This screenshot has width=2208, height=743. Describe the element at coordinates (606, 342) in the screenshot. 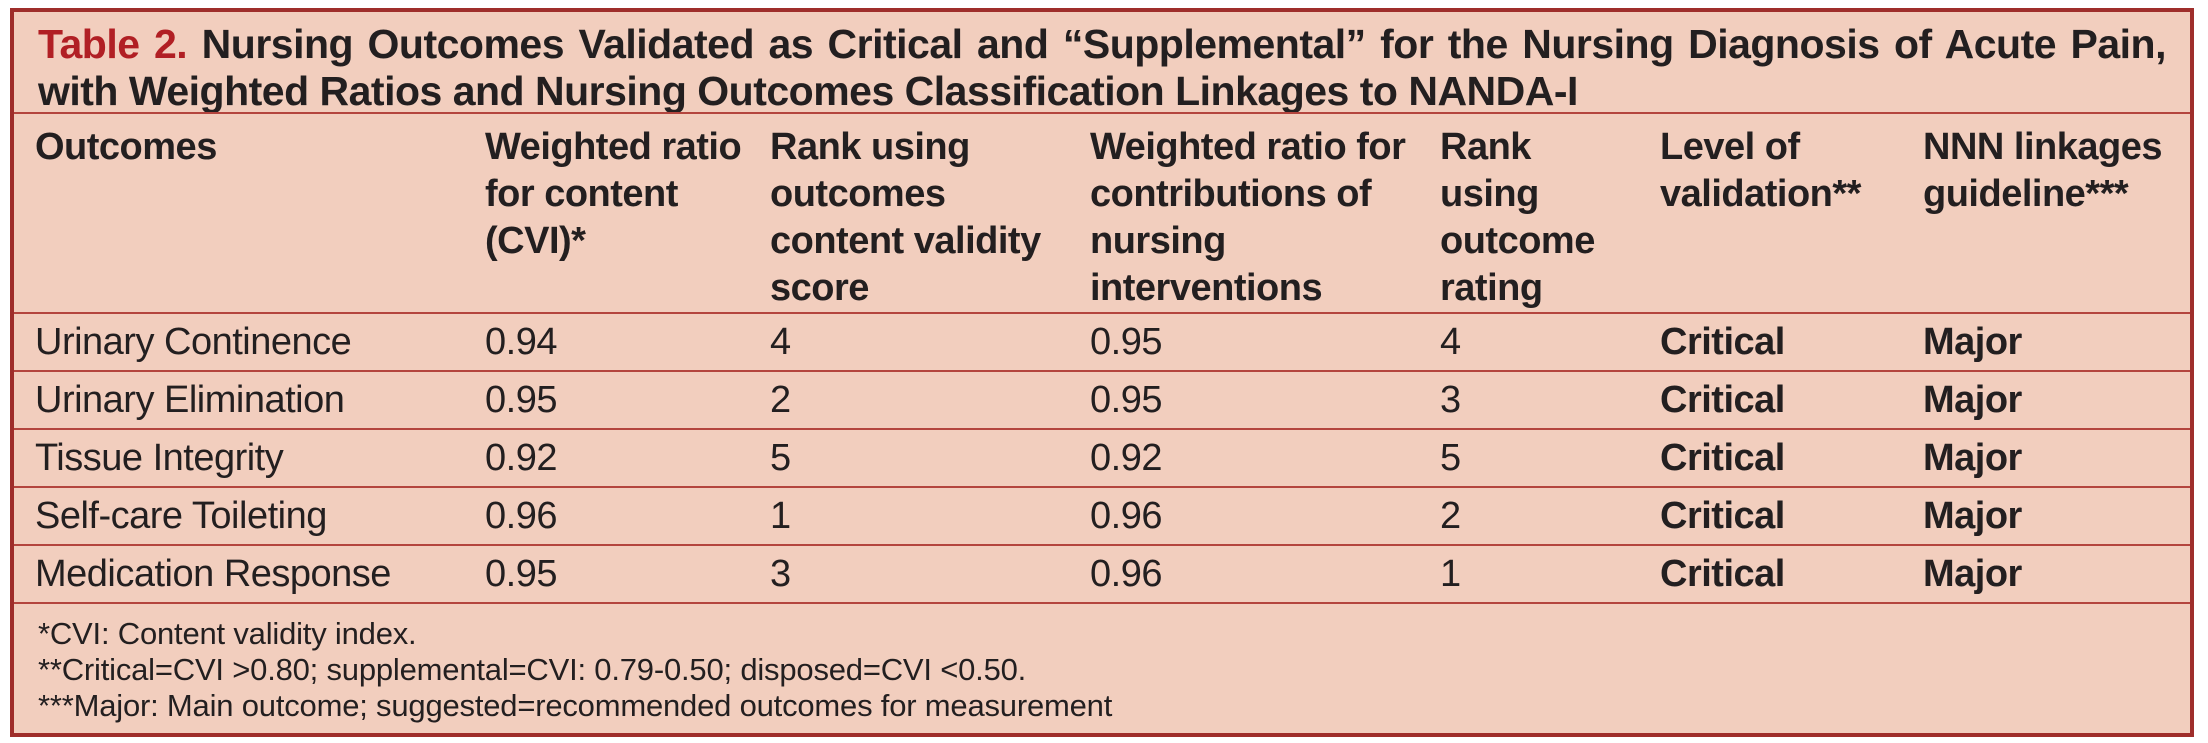

I see `cell-cvi-ratio: 0.94` at that location.